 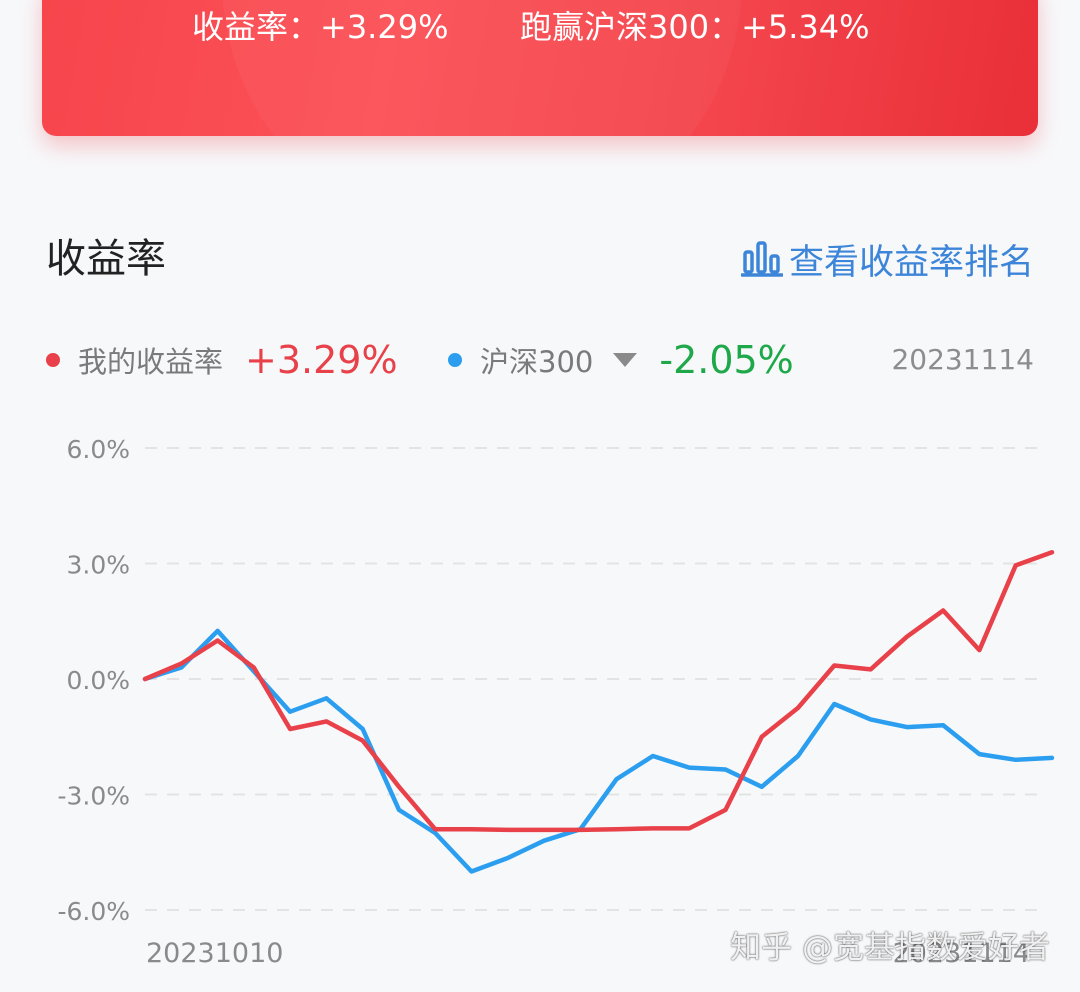 I want to click on legend-my-return: 我的收益率 +3.29%, so click(x=222, y=360).